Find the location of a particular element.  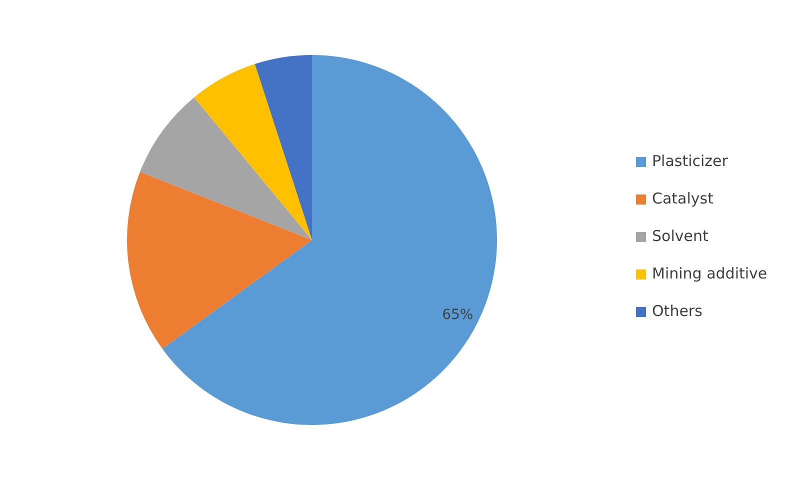

legend-label: Mining additive is located at coordinates (710, 273).